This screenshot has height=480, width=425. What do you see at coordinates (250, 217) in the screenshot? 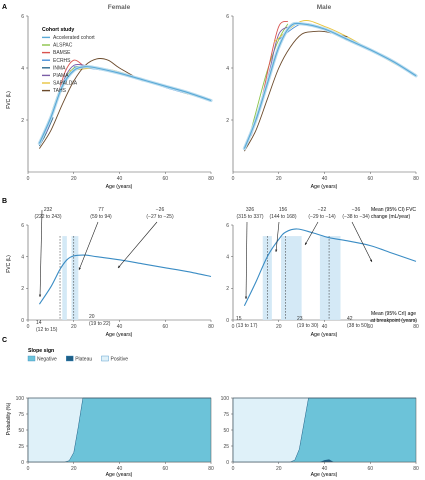
I see `slope-annotation: (315 to 337)` at bounding box center [250, 217].